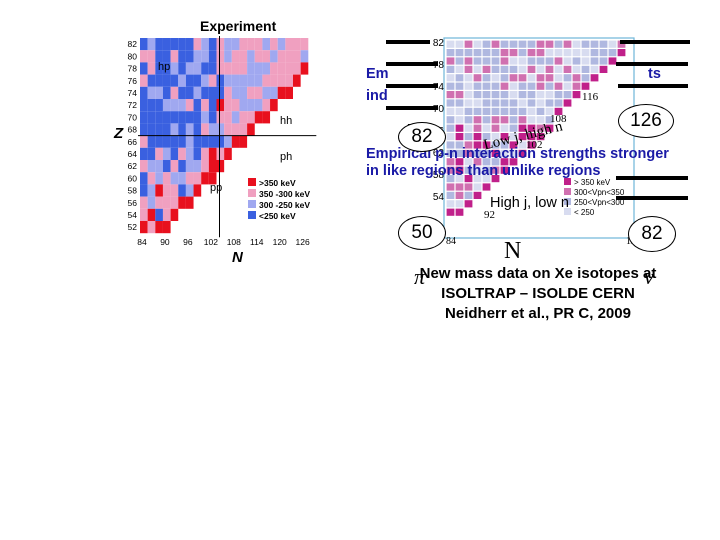 Image resolution: width=720 pixels, height=540 pixels. I want to click on y-tick-label: 78, so click(133, 69).